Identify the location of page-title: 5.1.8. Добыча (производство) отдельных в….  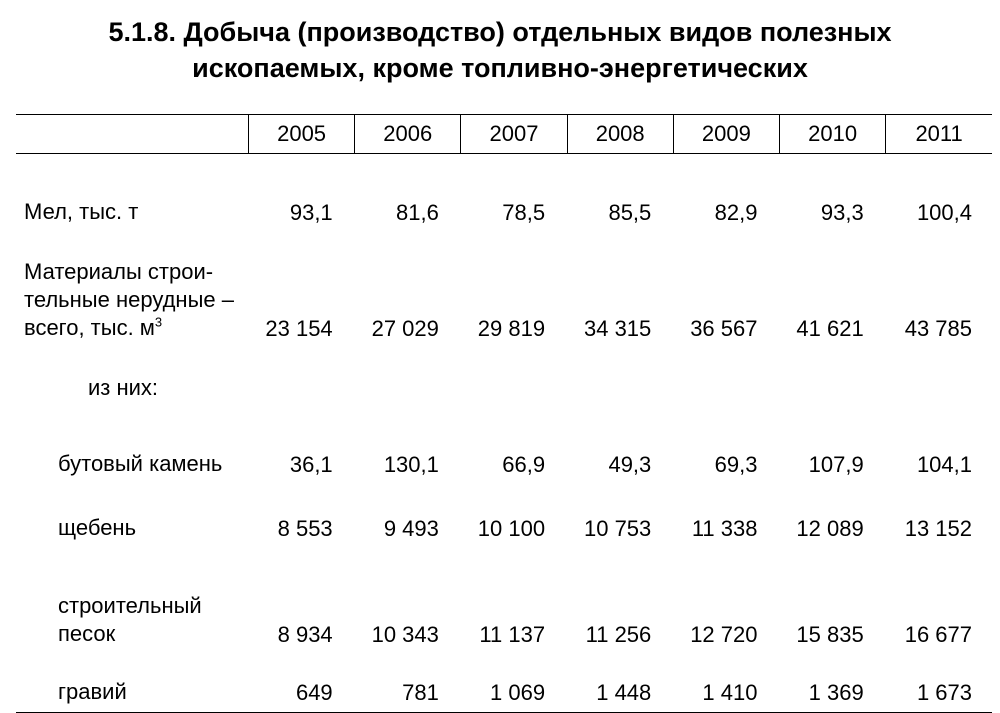
(500, 50).